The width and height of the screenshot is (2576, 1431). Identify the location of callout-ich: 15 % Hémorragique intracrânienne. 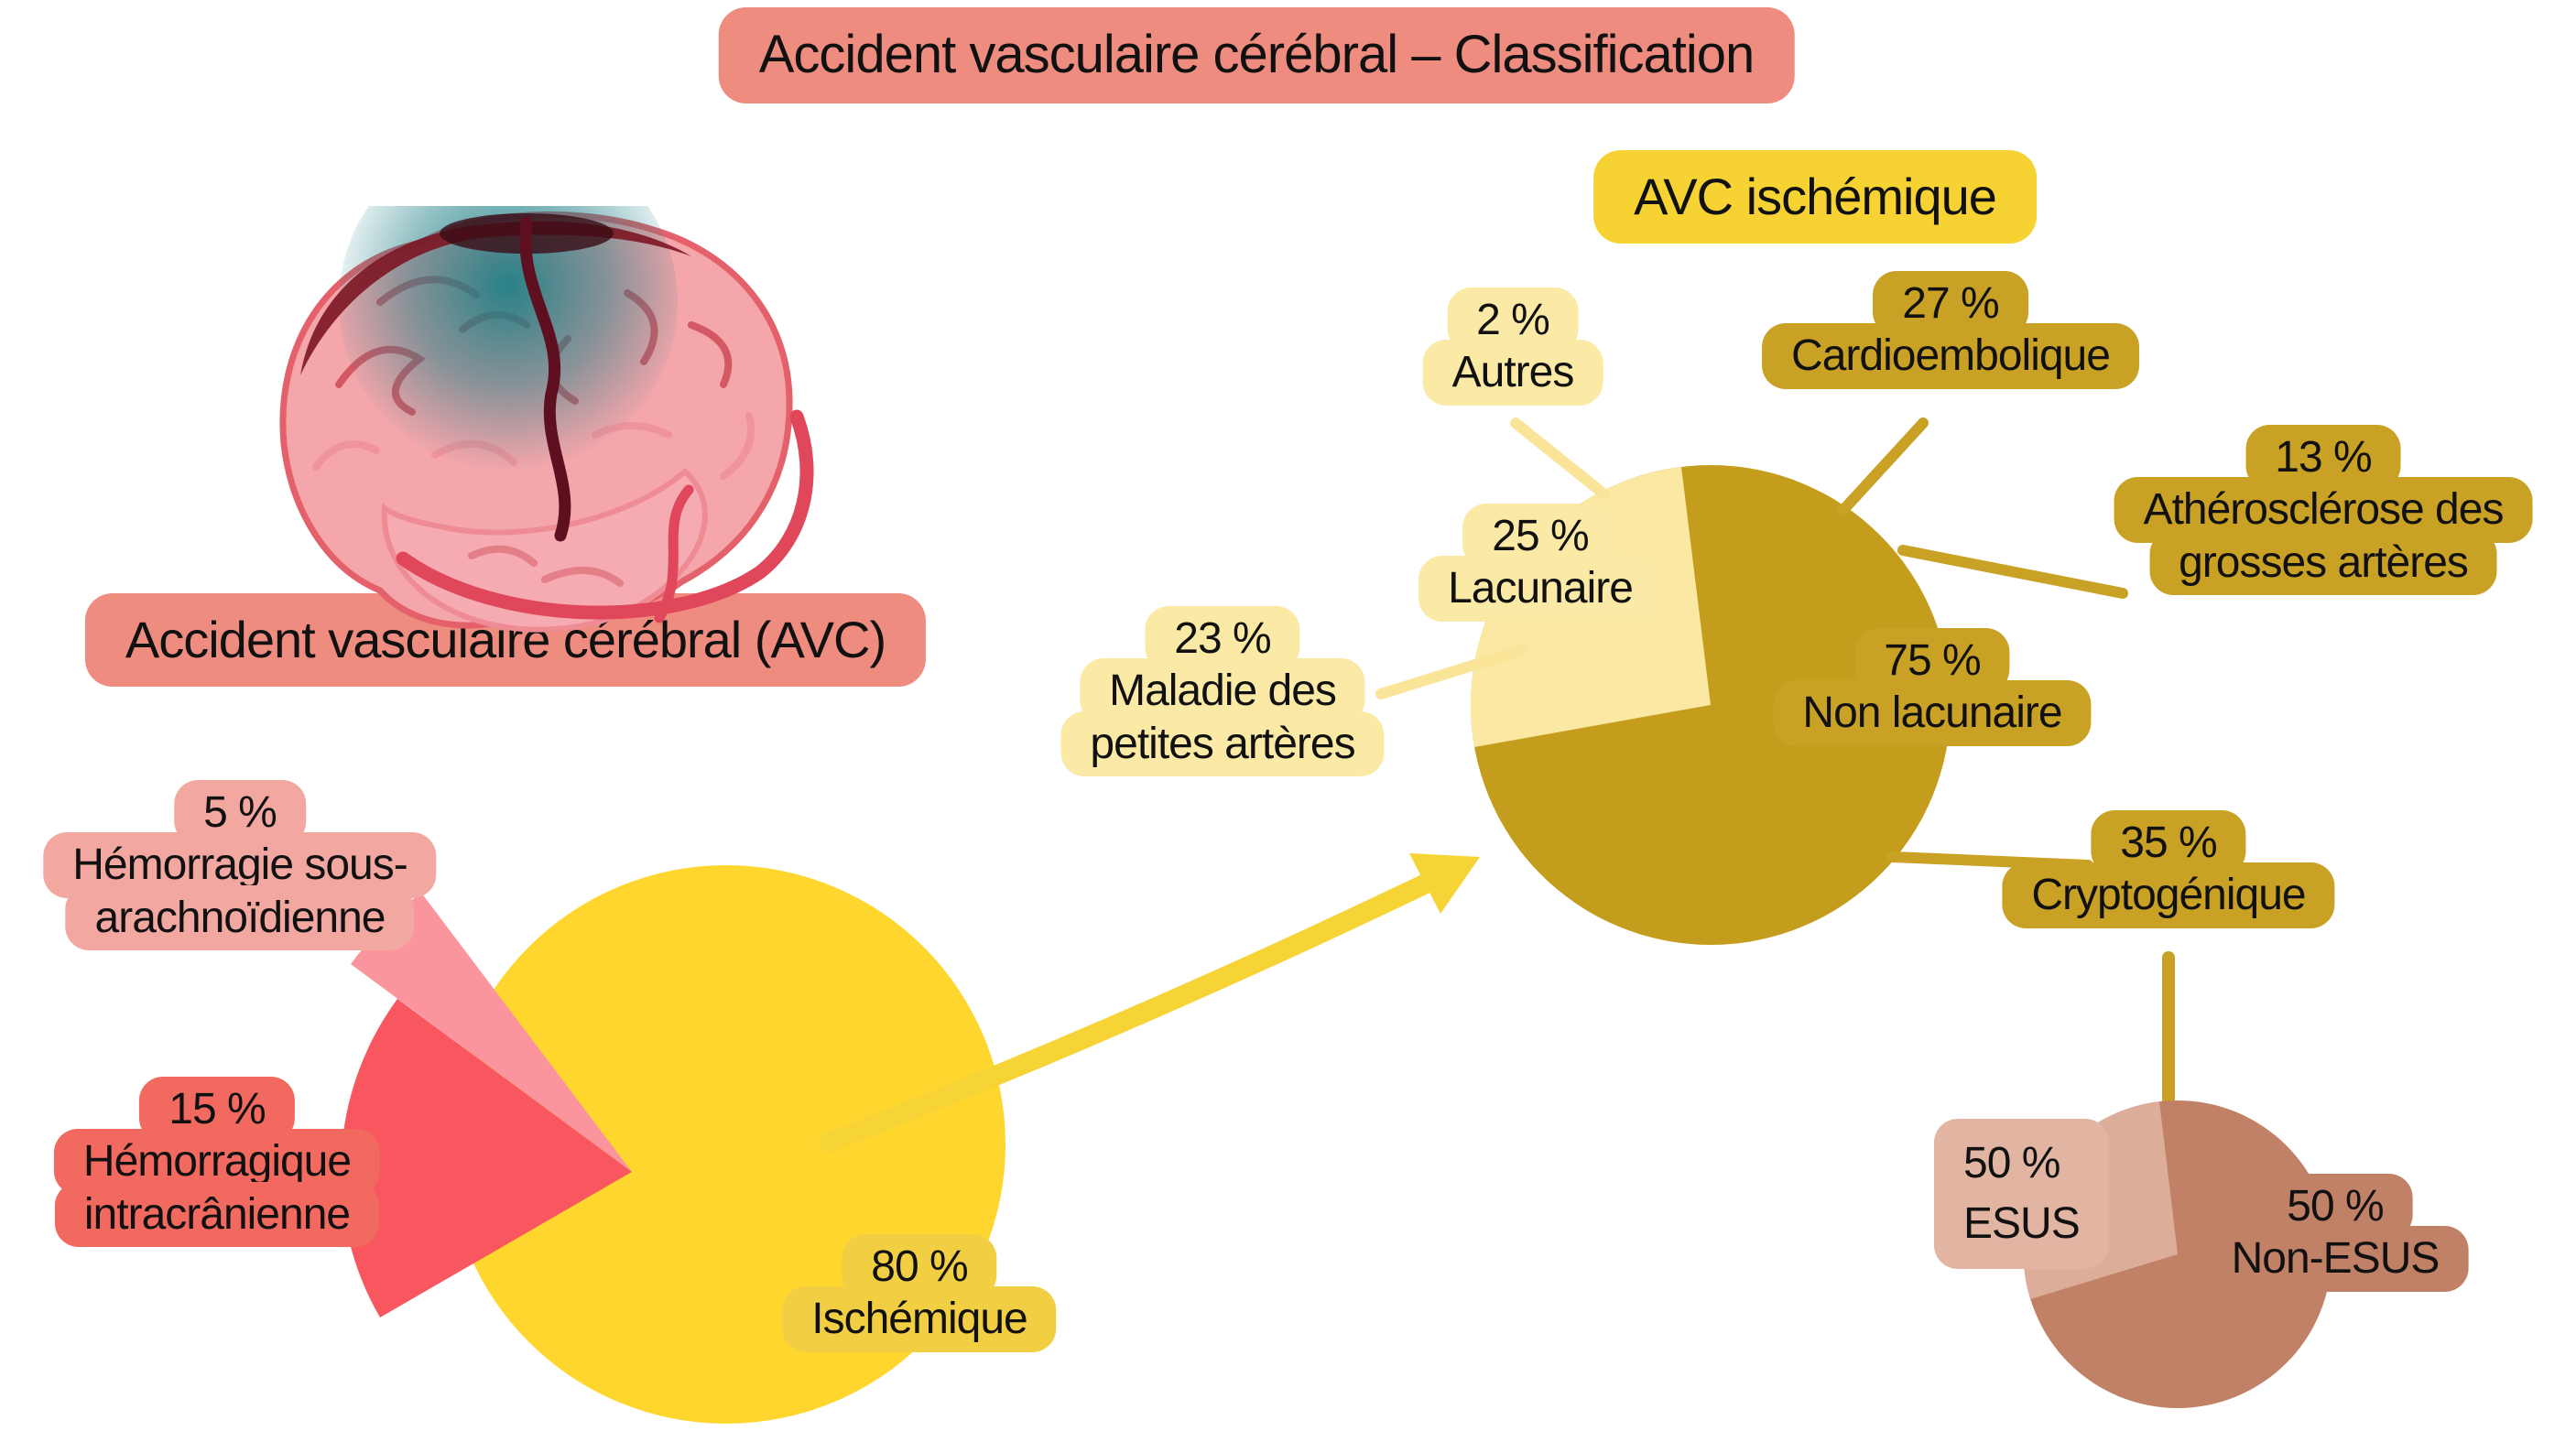
(217, 1162).